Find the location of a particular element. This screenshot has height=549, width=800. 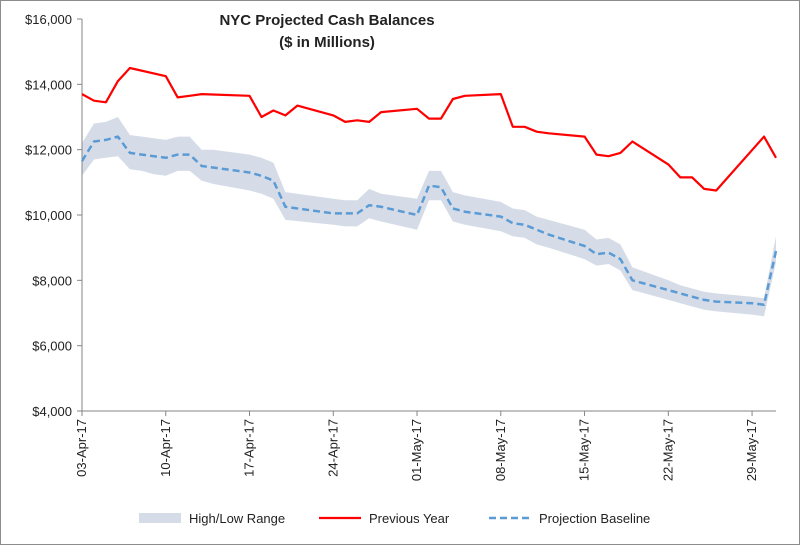

x-tick-label: 08-May-17 is located at coordinates (500, 450).